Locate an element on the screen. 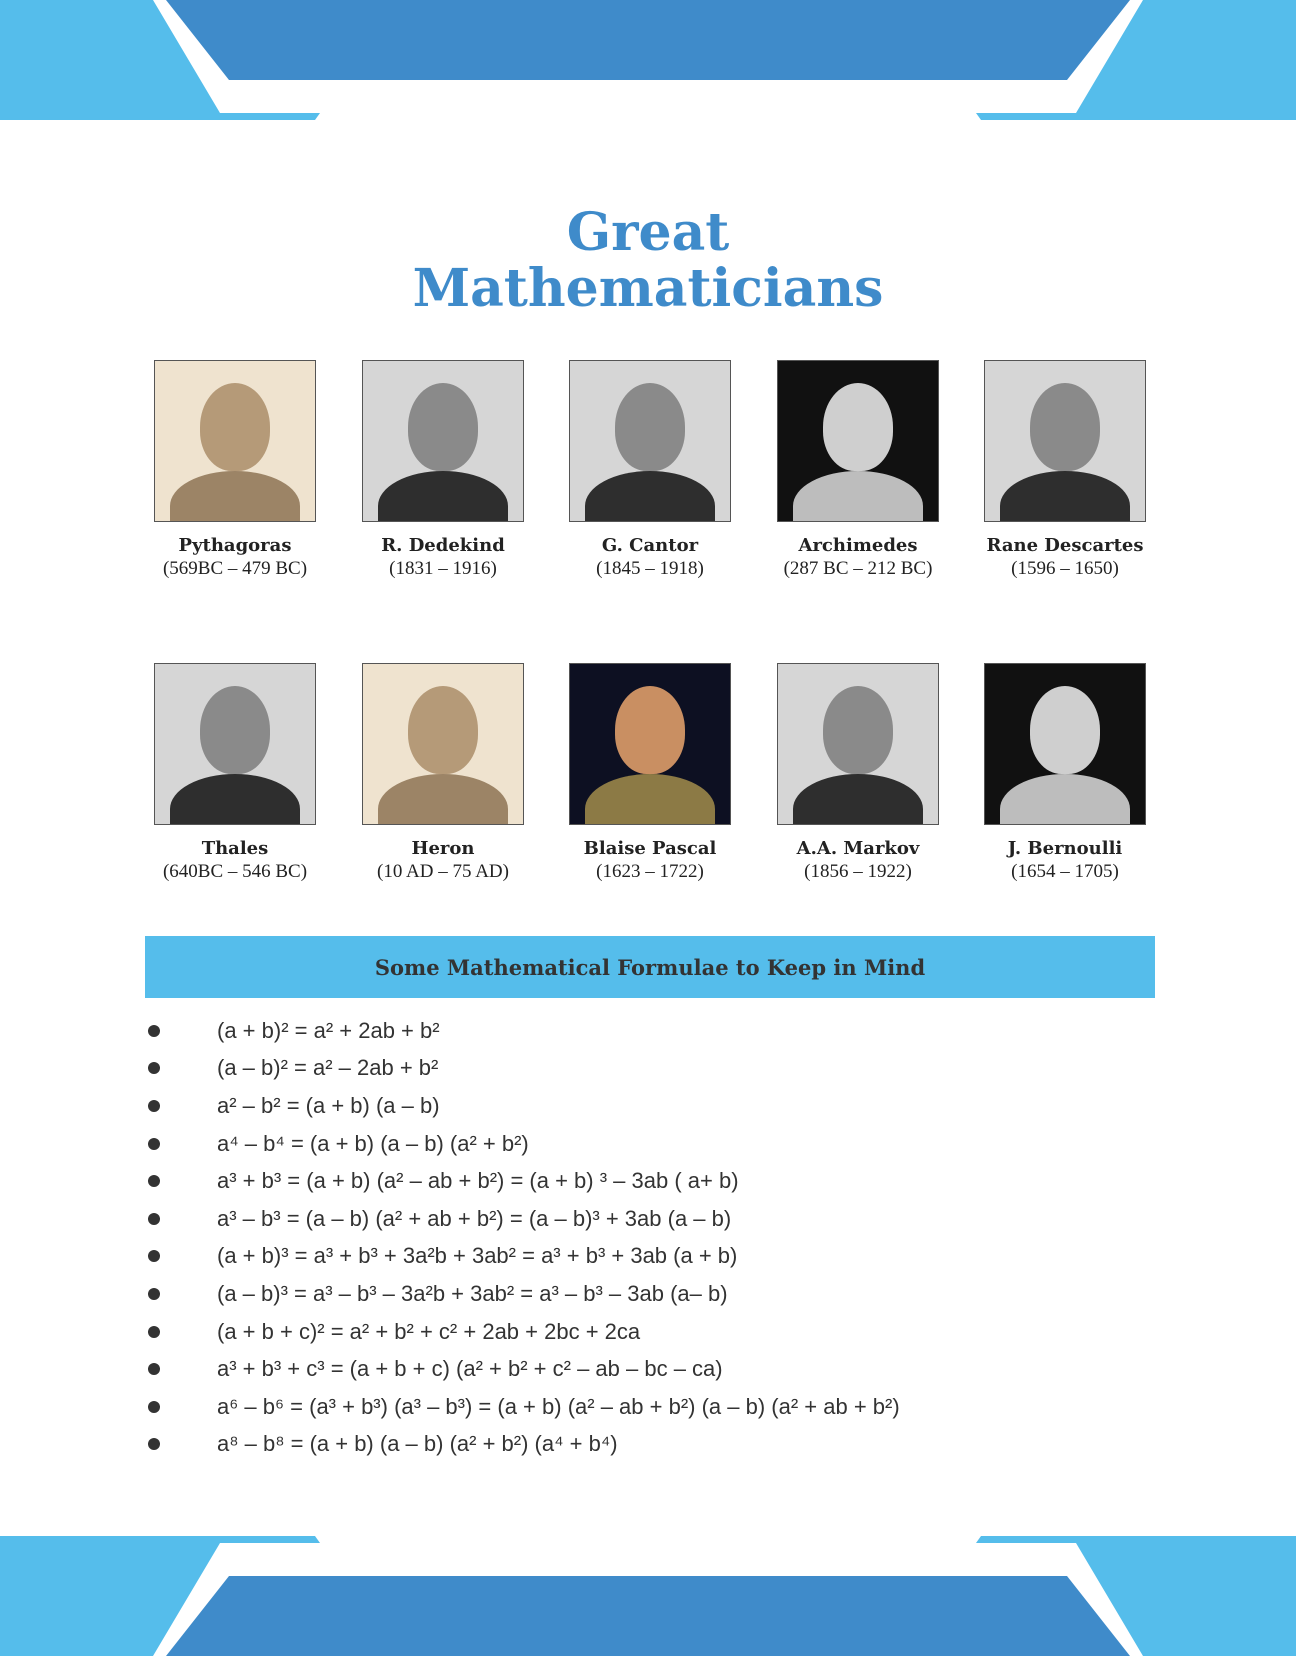  mathematician-card: J. Bernoulli (1654 – 1705) is located at coordinates (1065, 773).